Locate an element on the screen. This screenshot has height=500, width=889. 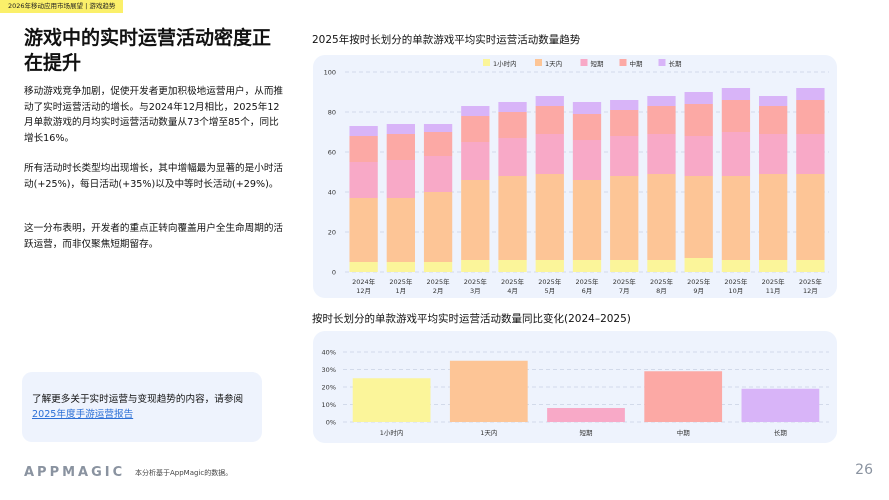
x-tick-month-12: 12月 is located at coordinates (810, 291).